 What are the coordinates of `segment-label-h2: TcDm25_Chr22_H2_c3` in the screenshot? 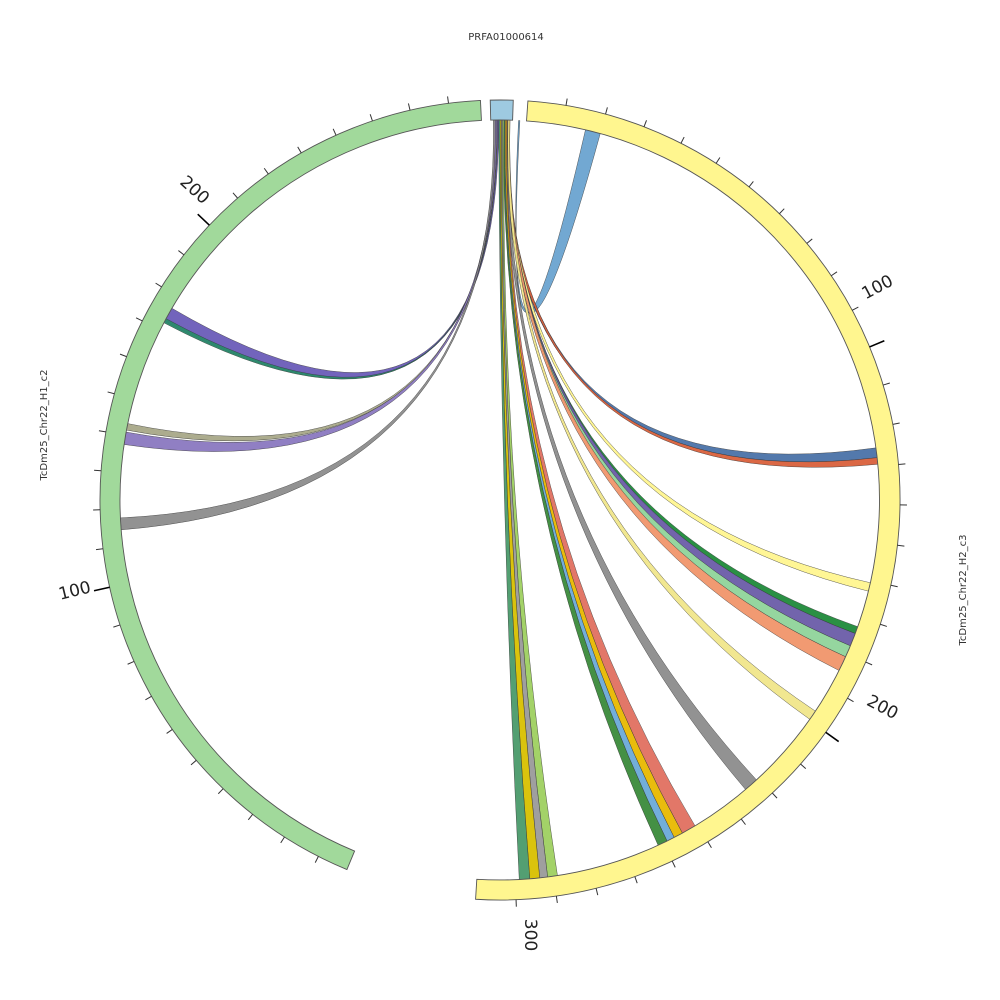 It's located at (963, 591).